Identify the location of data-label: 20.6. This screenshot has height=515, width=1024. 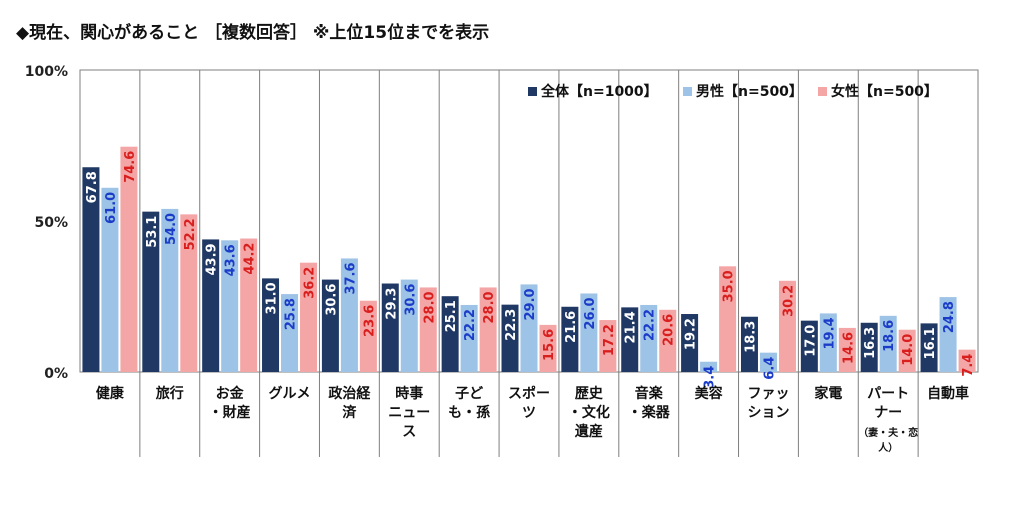
(669, 330).